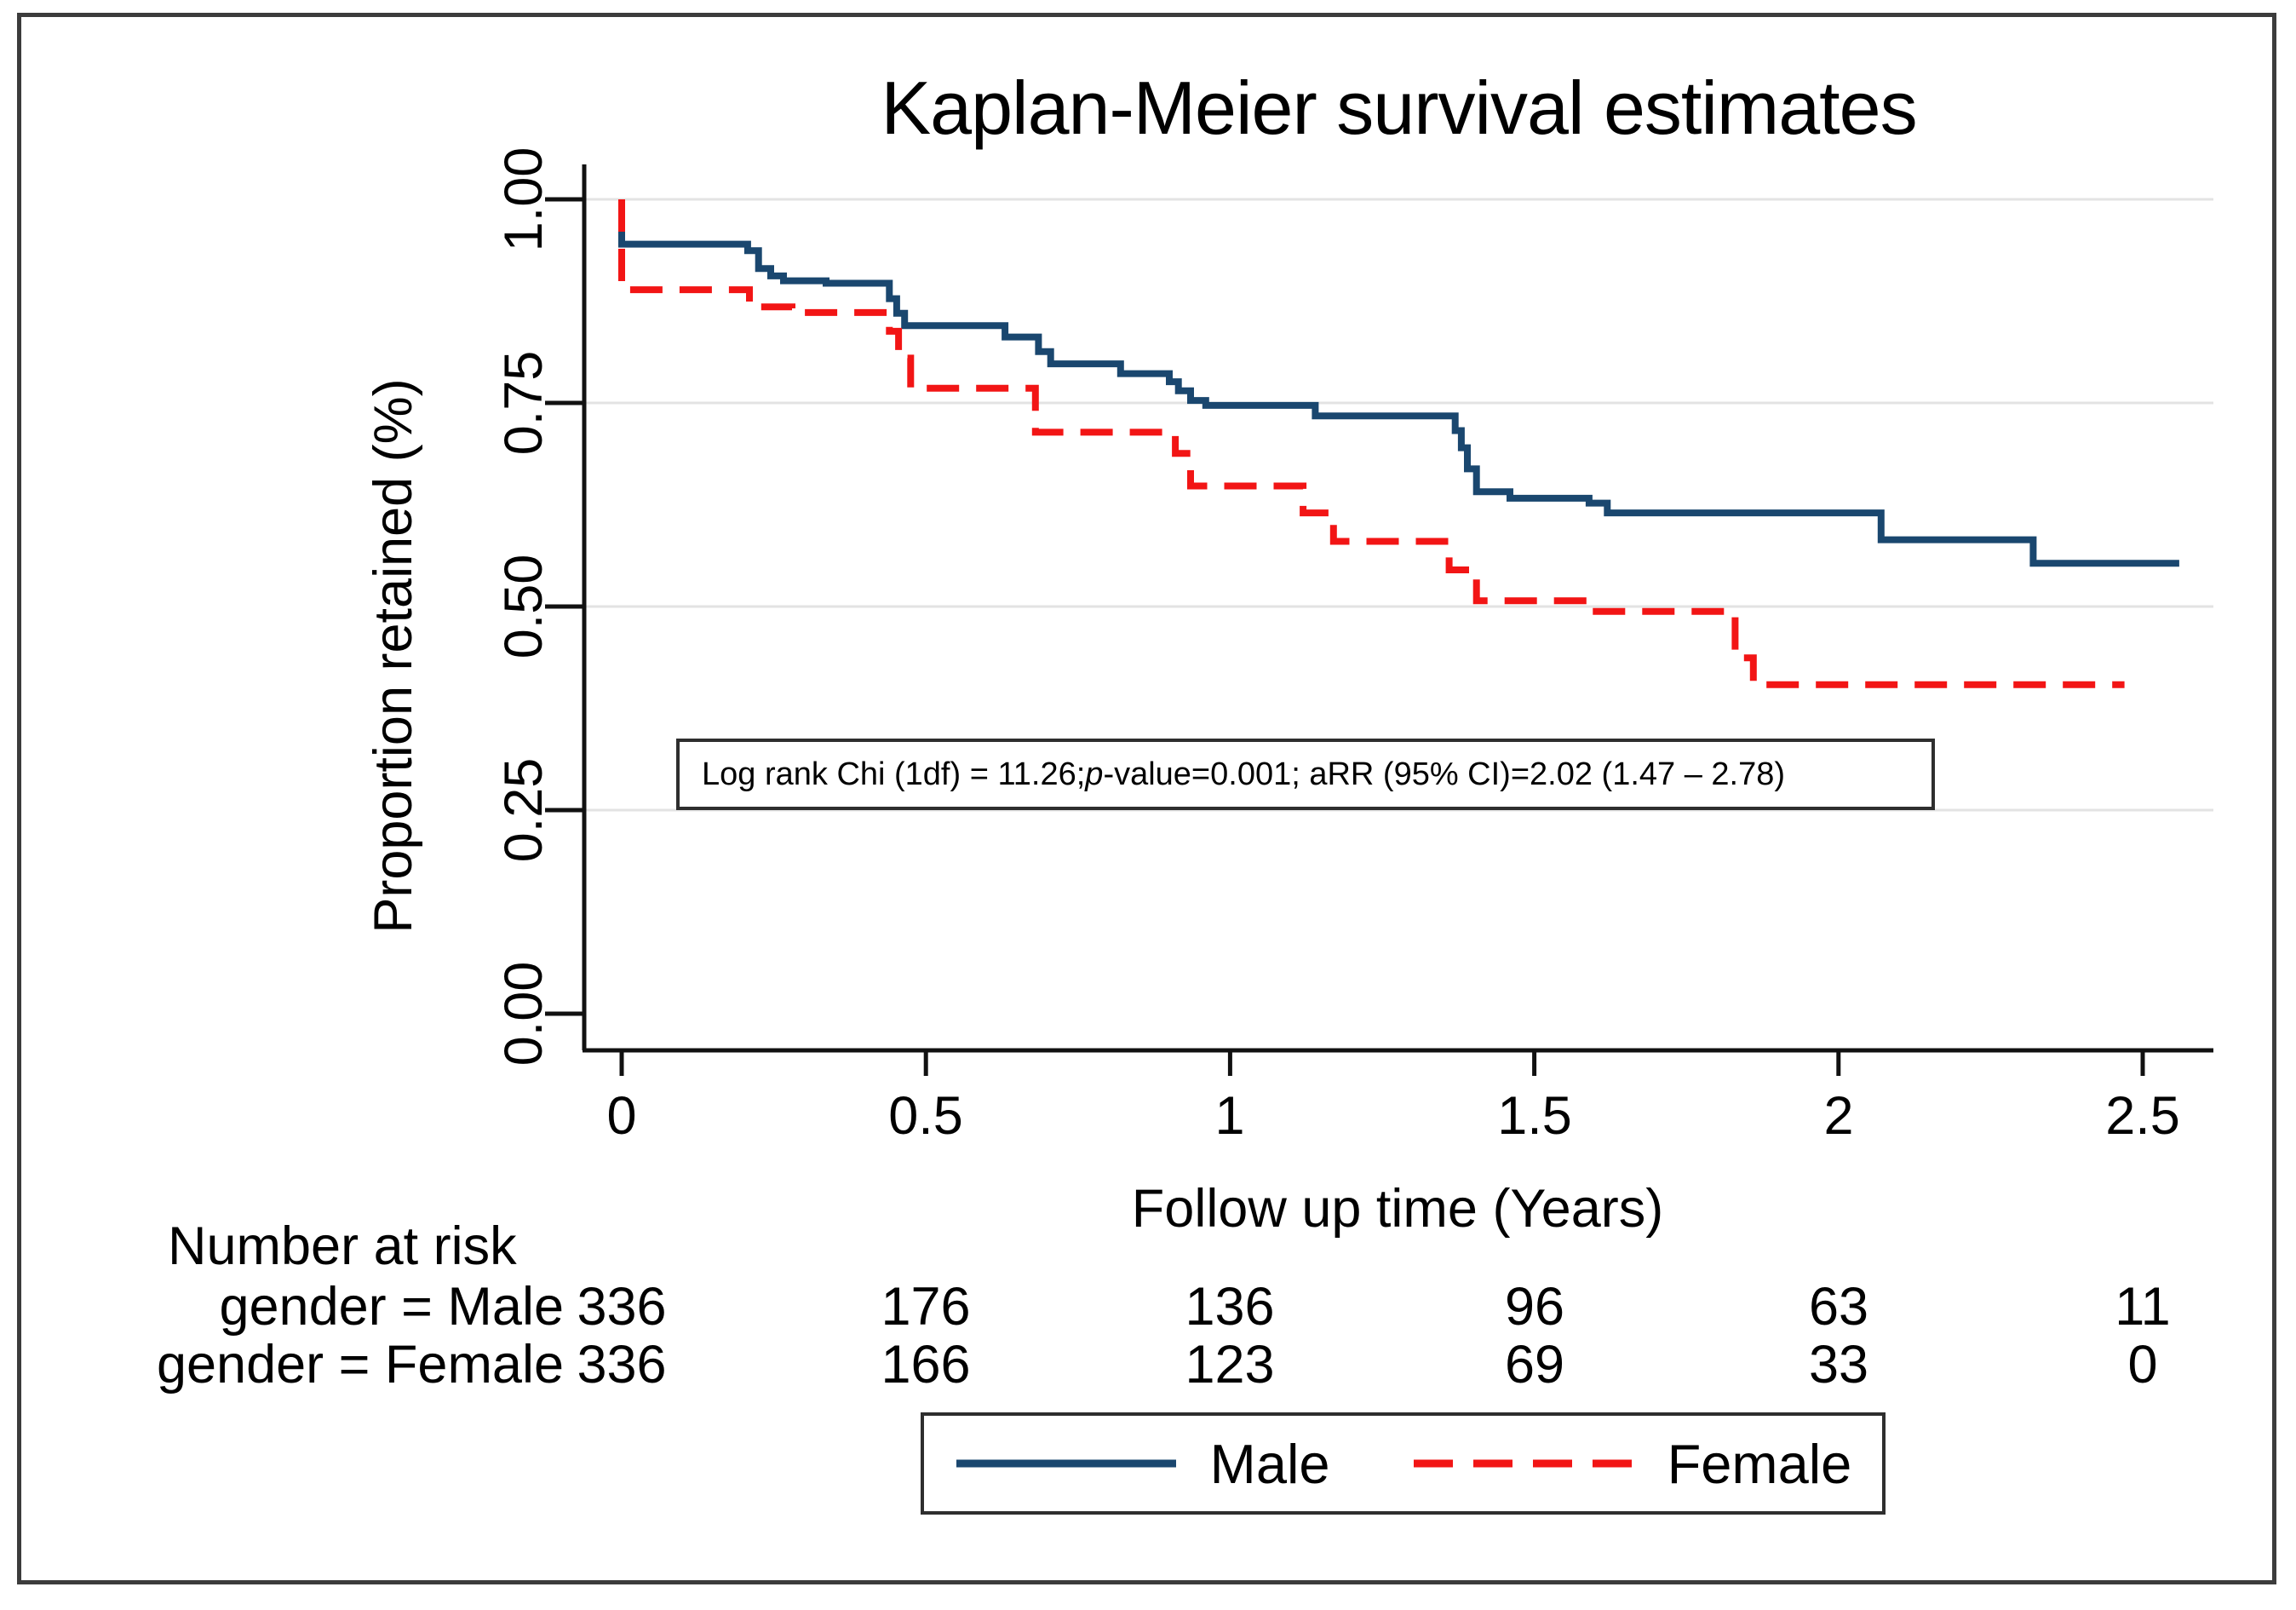 Image resolution: width=2296 pixels, height=1610 pixels. I want to click on stats-annotation-pvalue-symbol: p, so click(1094, 774).